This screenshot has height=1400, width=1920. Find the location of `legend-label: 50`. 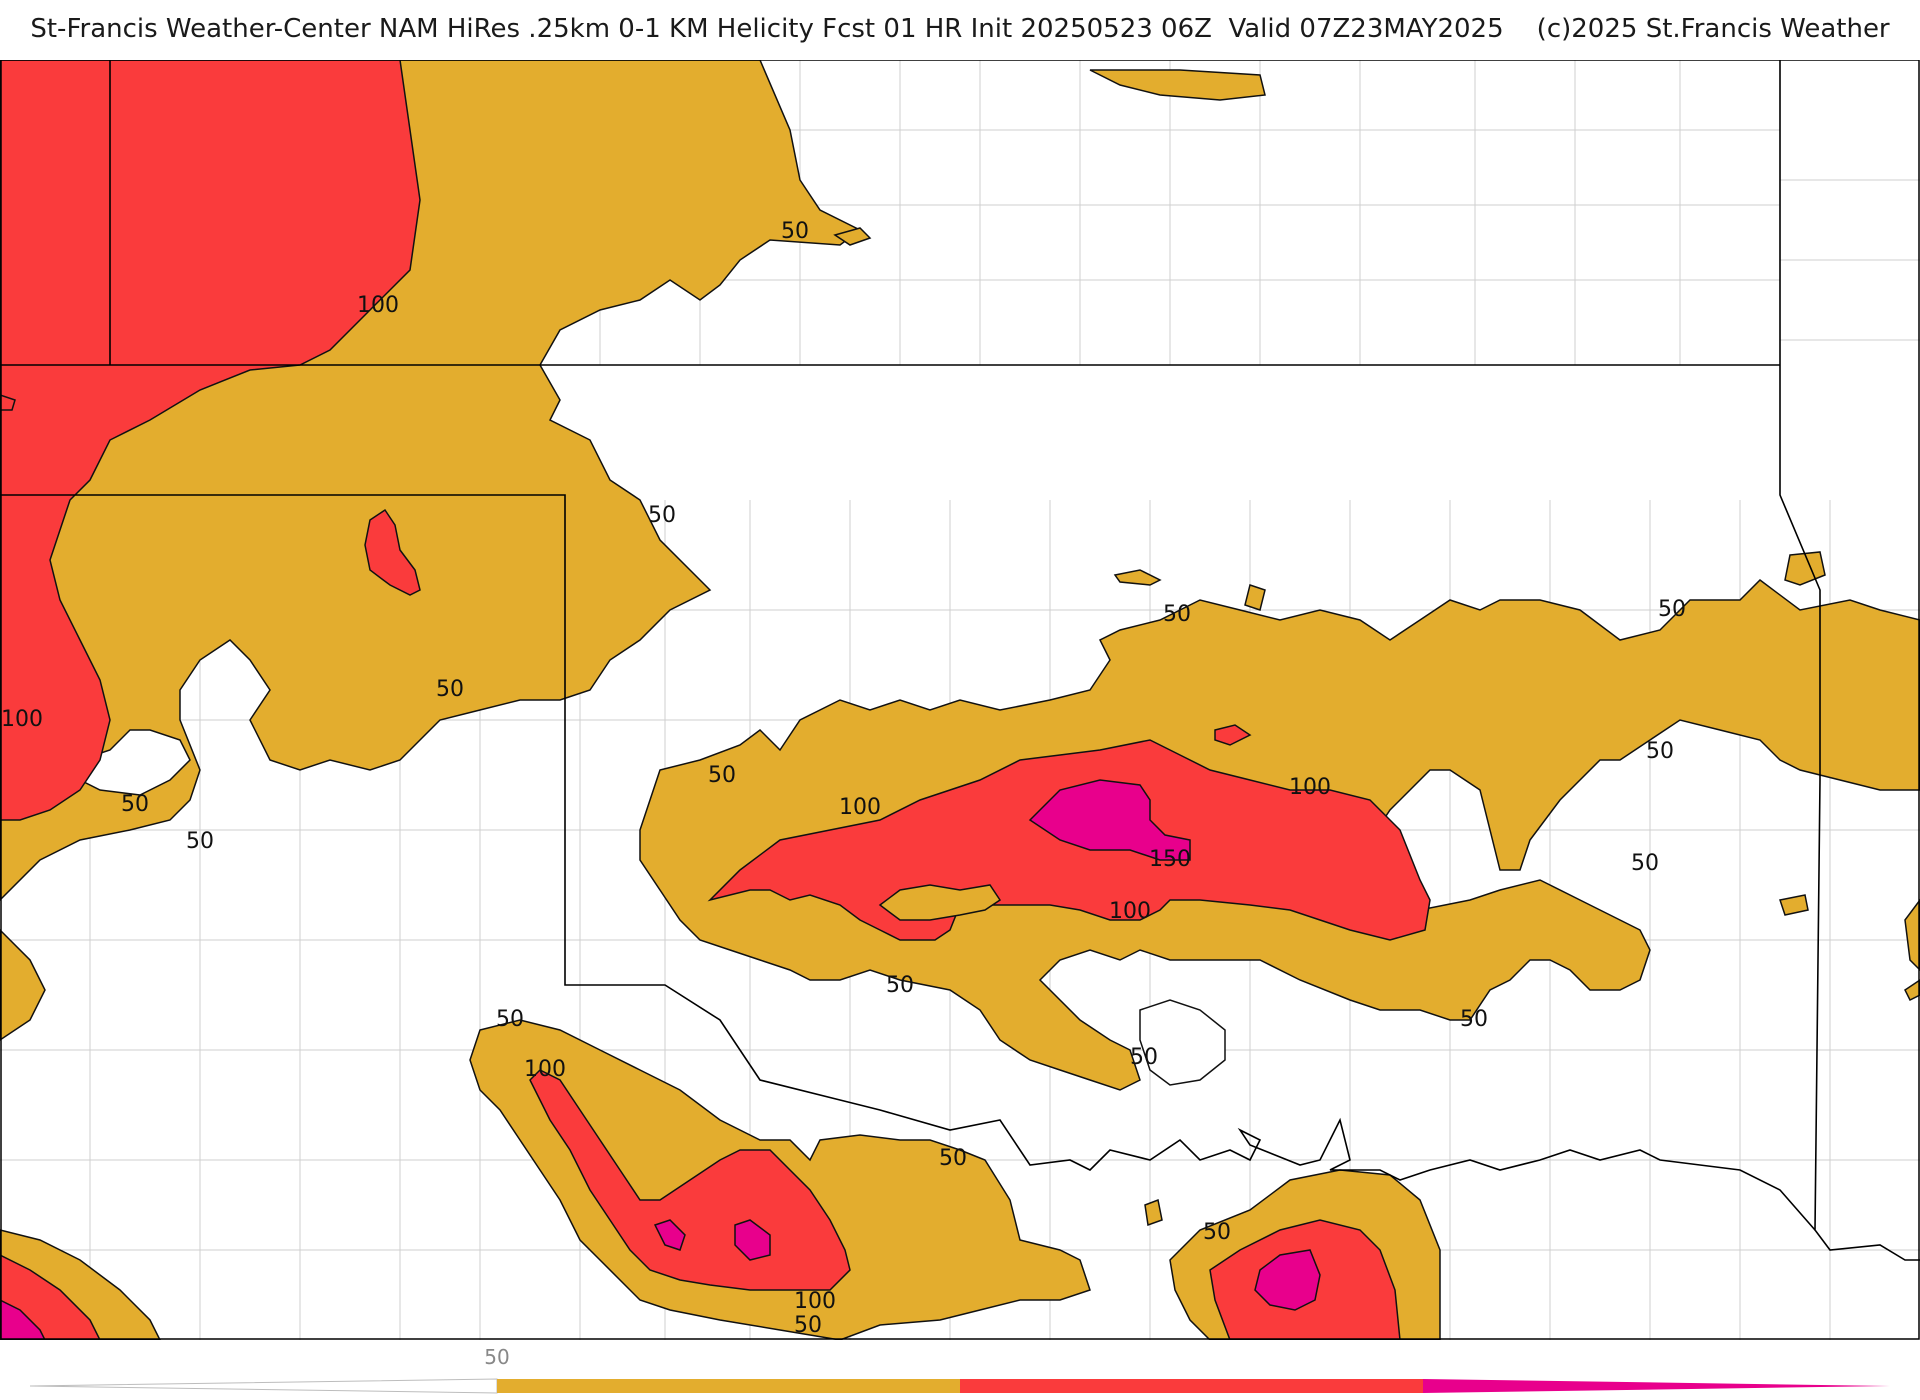

legend-label: 50 is located at coordinates (496, 1357).